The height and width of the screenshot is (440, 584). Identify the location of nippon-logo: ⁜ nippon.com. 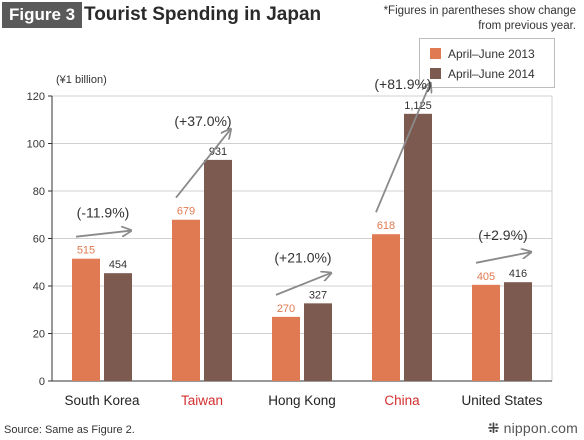
(533, 428).